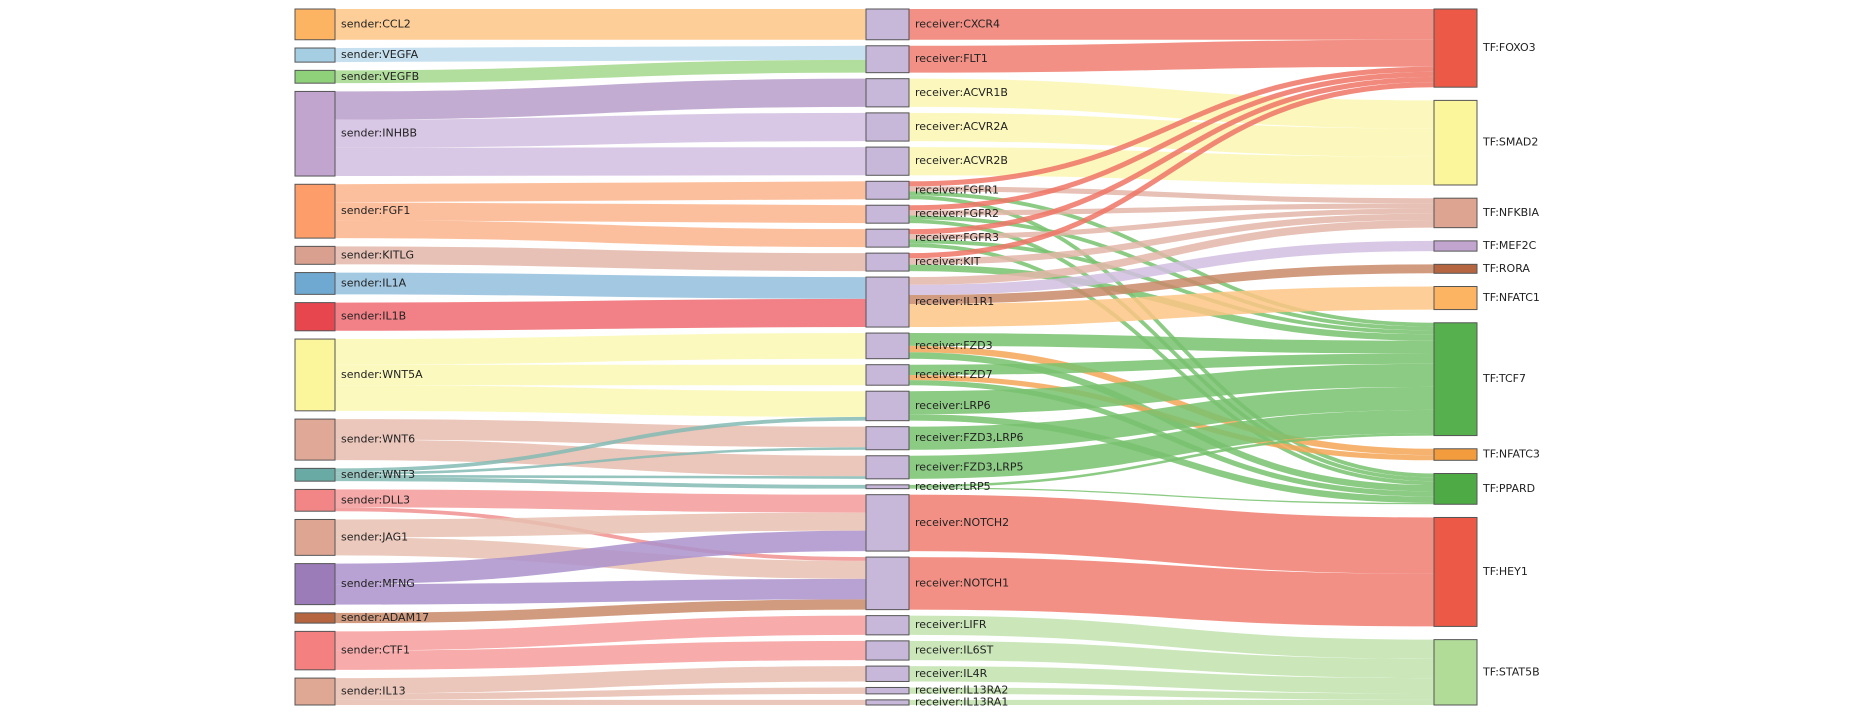  I want to click on node-t_smad2: TF:SMAD2, so click(1485, 142).